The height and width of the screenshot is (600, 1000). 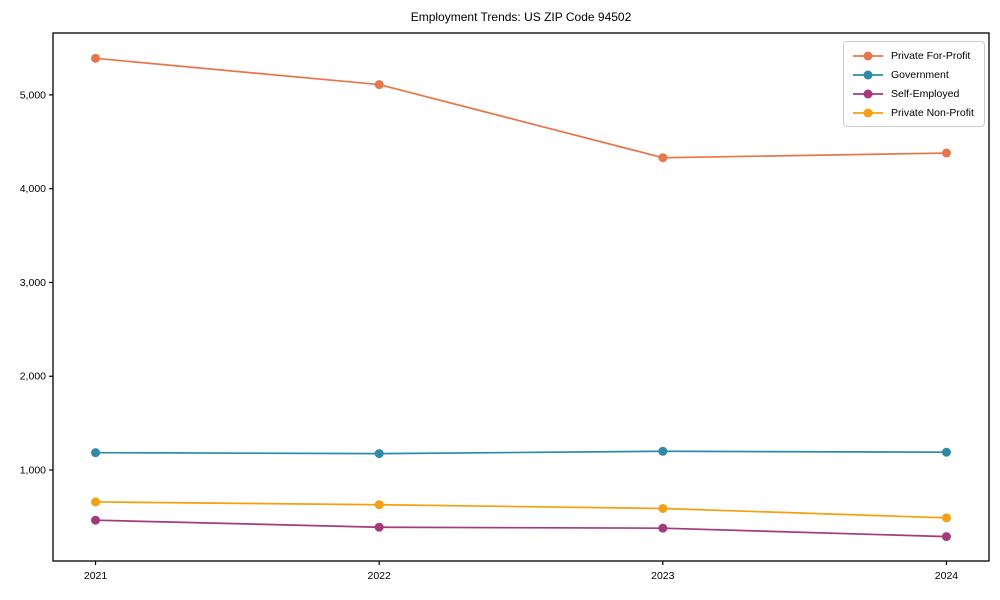 I want to click on y-axis-tick-label: 2,000, so click(x=33, y=377).